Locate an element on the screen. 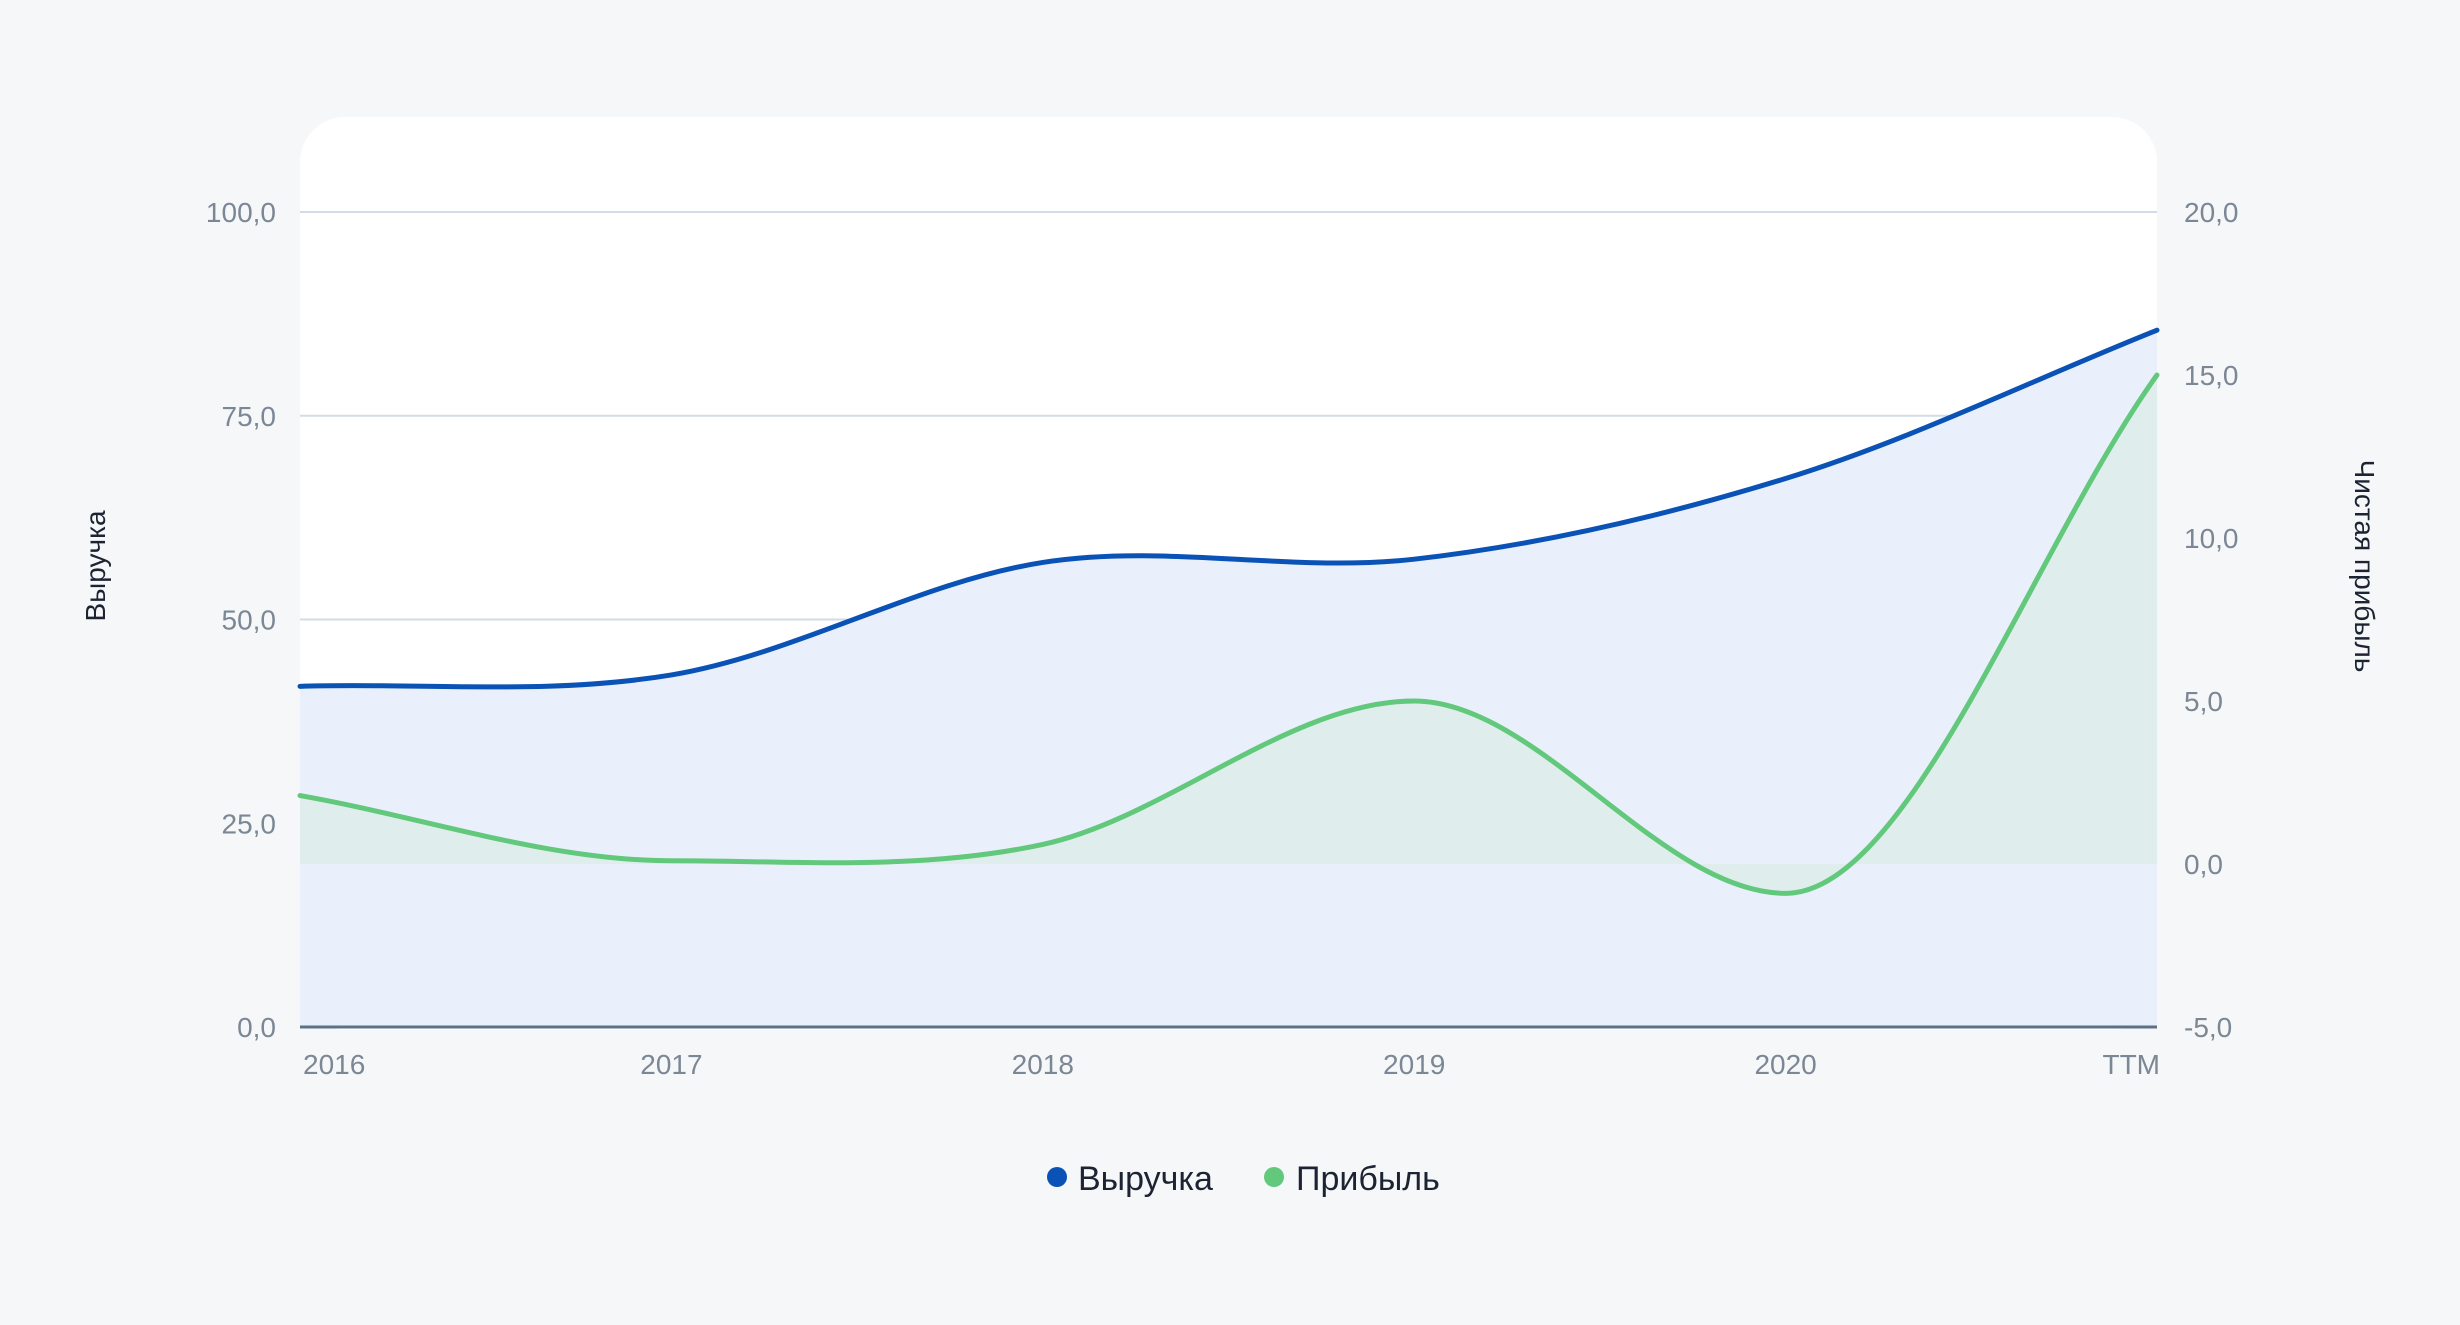 The width and height of the screenshot is (2460, 1325). right-tick-label: -5,0 is located at coordinates (2208, 1027).